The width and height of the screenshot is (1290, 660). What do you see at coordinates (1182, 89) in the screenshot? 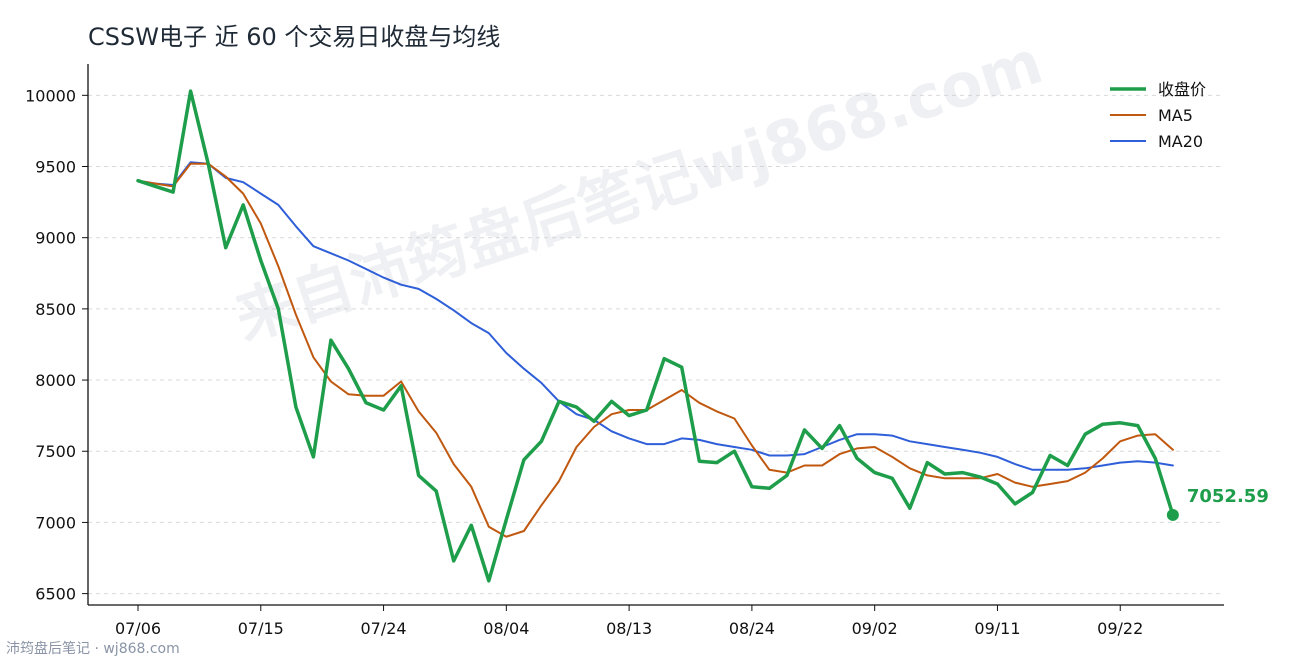
I see `legend-label: 收盘价` at bounding box center [1182, 89].